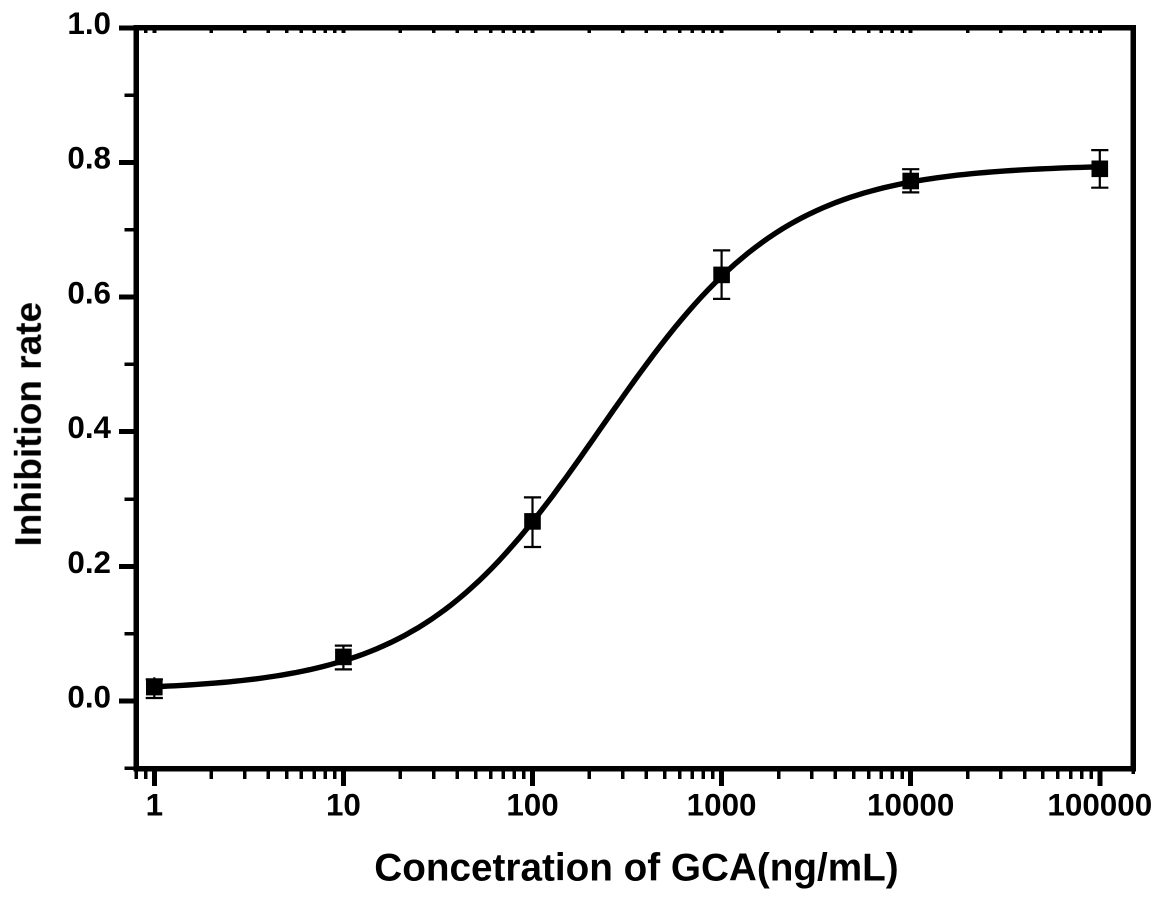 This screenshot has width=1164, height=906. I want to click on svg-text: 10000, so click(910, 805).